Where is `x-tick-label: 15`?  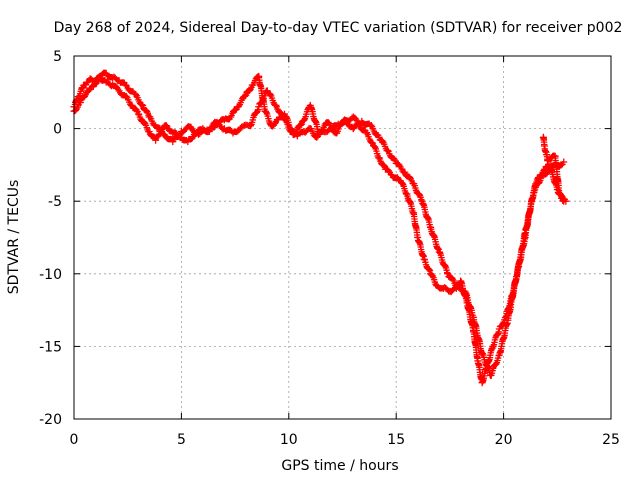
x-tick-label: 15 is located at coordinates (396, 440).